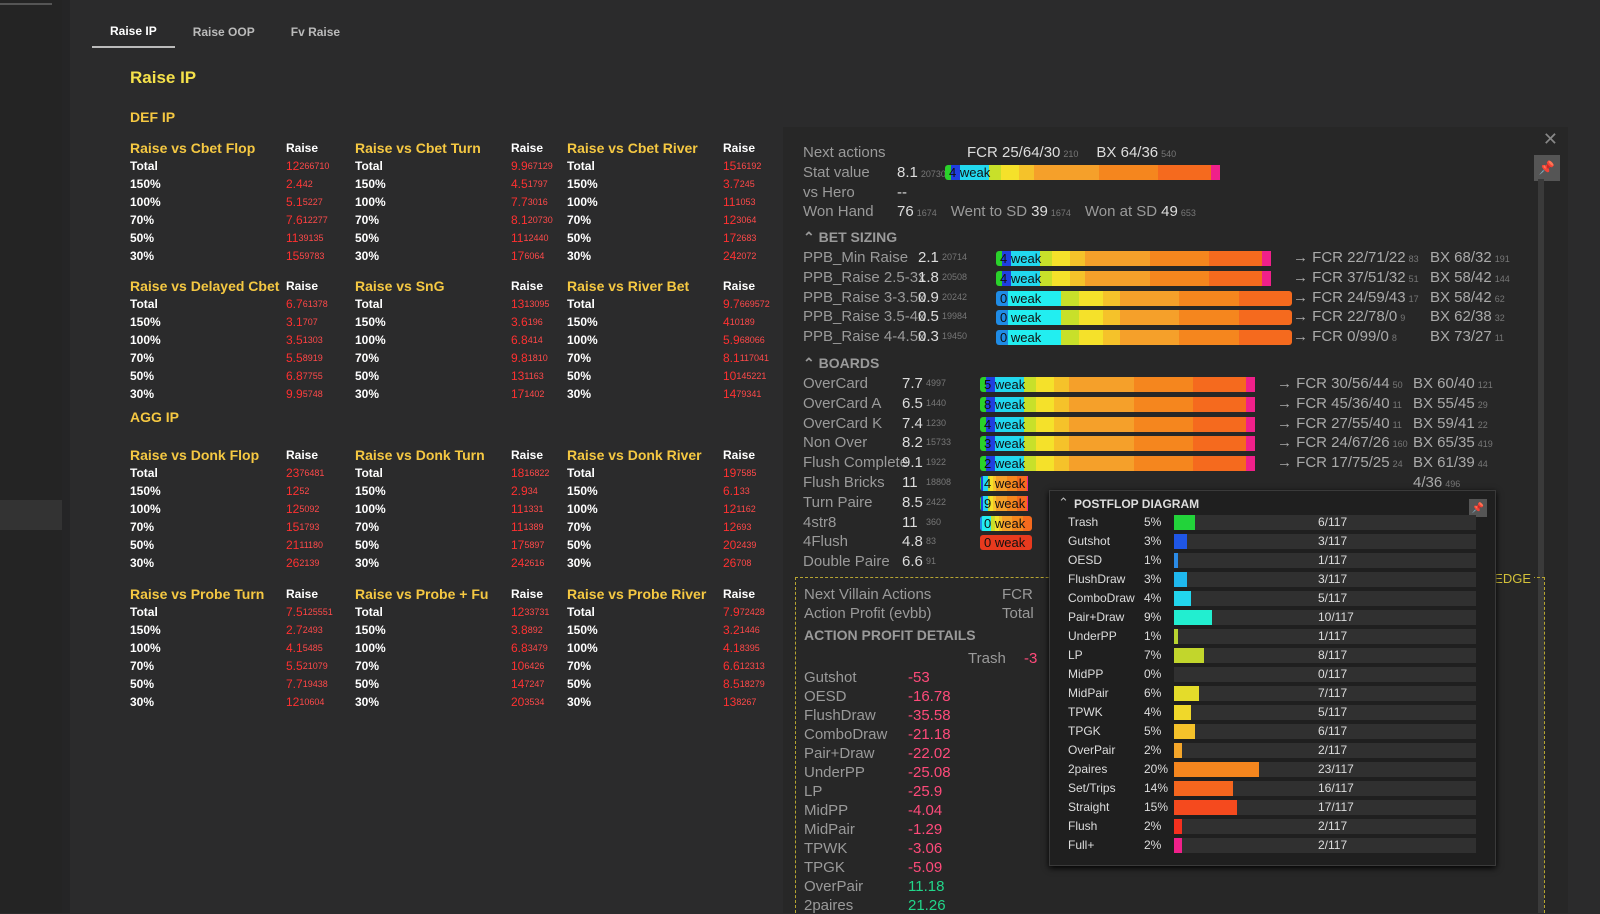 This screenshot has height=914, width=1600. Describe the element at coordinates (1467, 336) in the screenshot. I see `row-bx: BX 73/27 11` at that location.